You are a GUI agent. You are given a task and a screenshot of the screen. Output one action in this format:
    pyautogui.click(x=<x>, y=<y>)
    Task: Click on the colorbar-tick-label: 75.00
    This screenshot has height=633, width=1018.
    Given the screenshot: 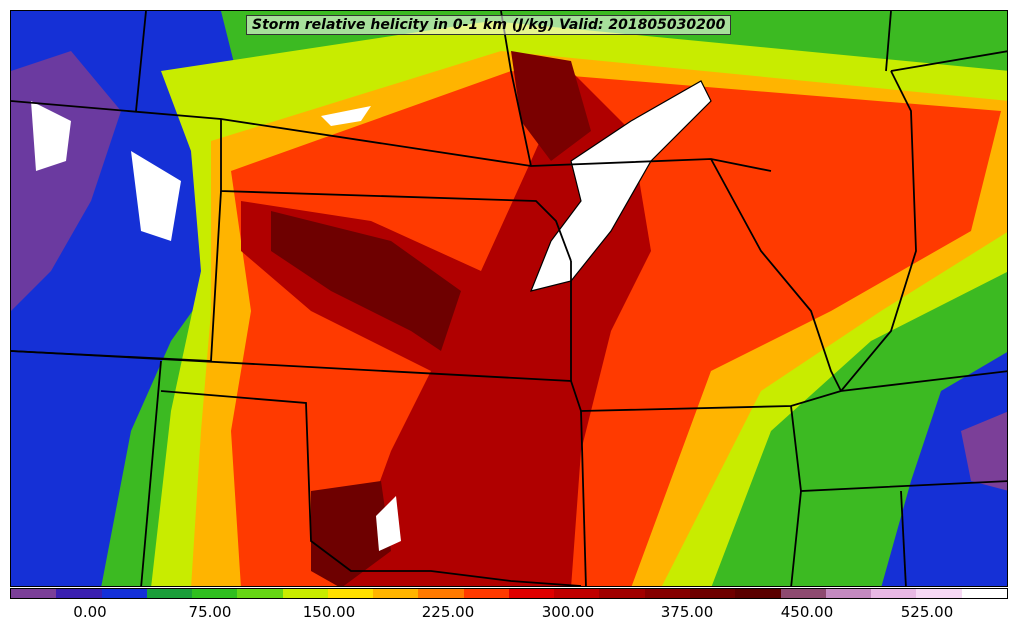 What is the action you would take?
    pyautogui.click(x=210, y=612)
    